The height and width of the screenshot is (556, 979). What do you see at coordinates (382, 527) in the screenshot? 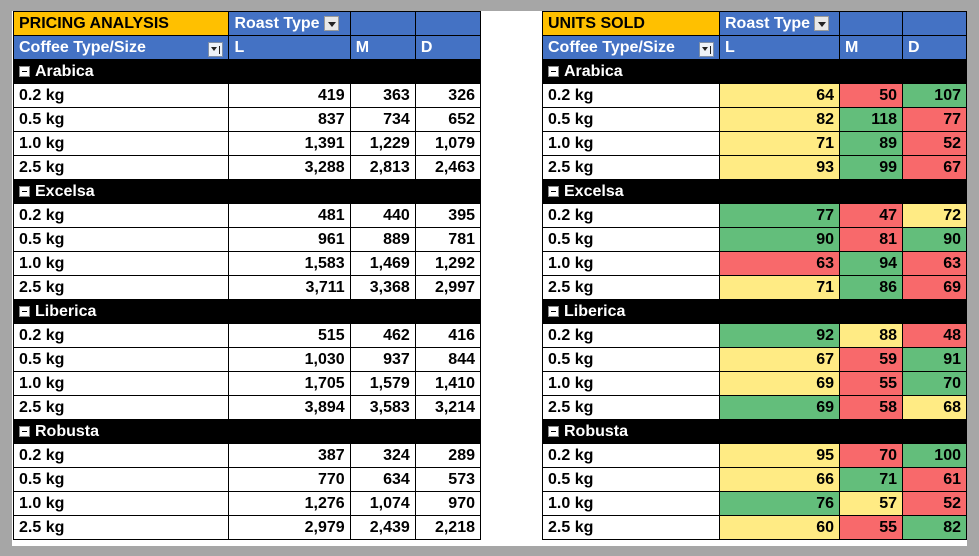
I see `value-cell: 2,439` at bounding box center [382, 527].